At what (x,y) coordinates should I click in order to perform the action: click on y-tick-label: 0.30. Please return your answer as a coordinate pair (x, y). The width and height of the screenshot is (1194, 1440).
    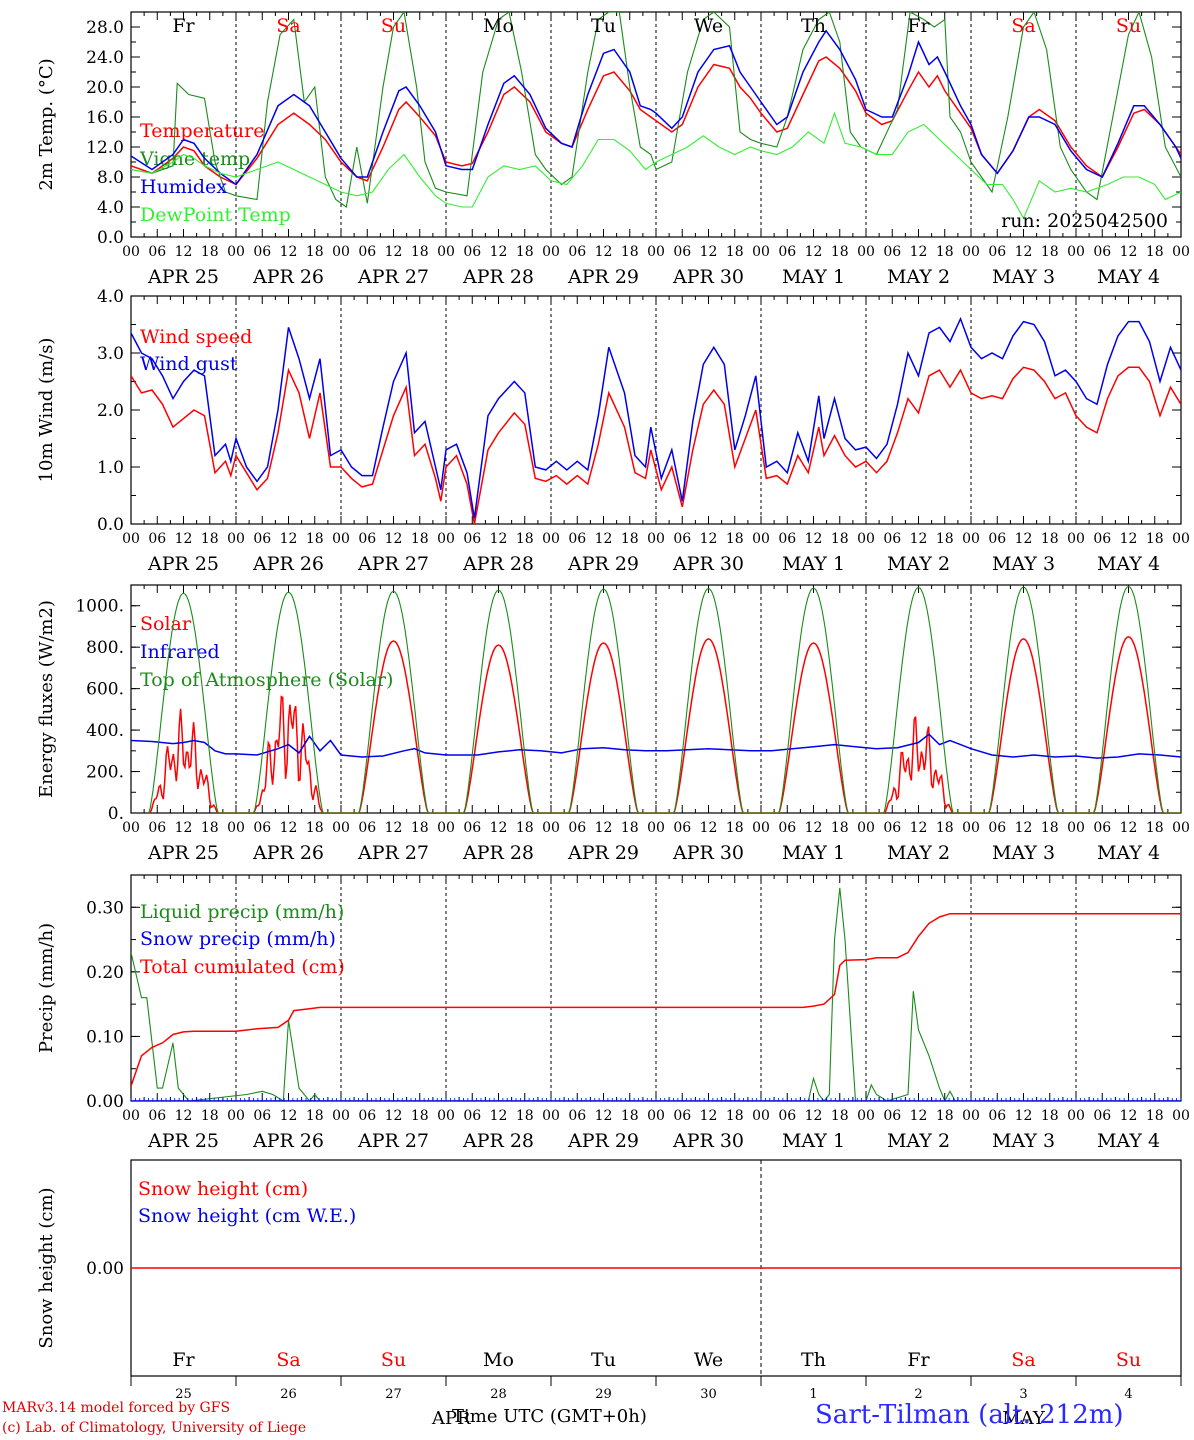
    Looking at the image, I should click on (105, 908).